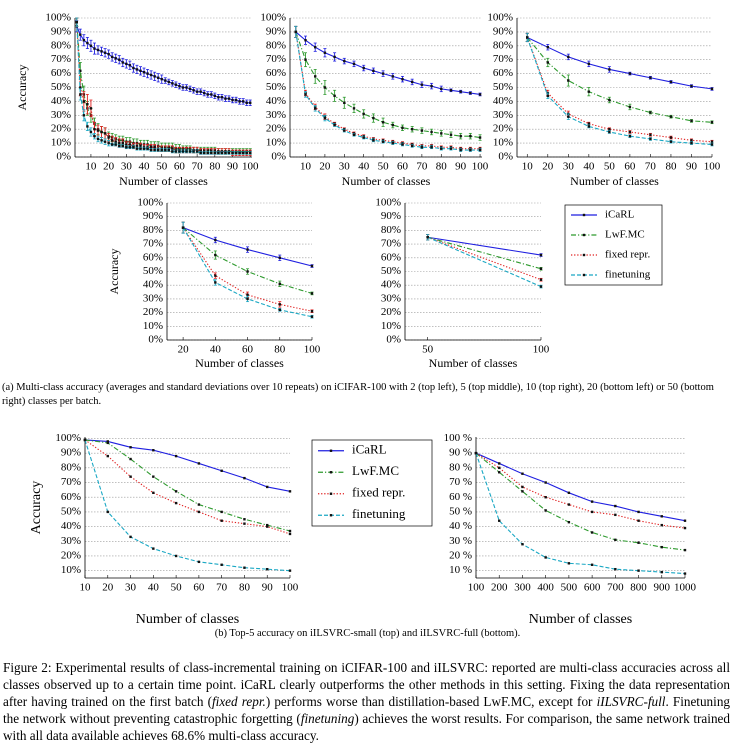 The image size is (735, 752). What do you see at coordinates (86, 588) in the screenshot?
I see `x-tick-label: 10` at bounding box center [86, 588].